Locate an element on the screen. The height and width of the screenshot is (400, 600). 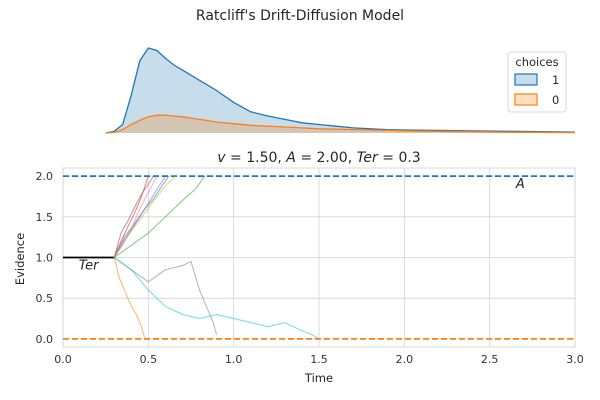
y-tick-label: 0.5 is located at coordinates (45, 298).